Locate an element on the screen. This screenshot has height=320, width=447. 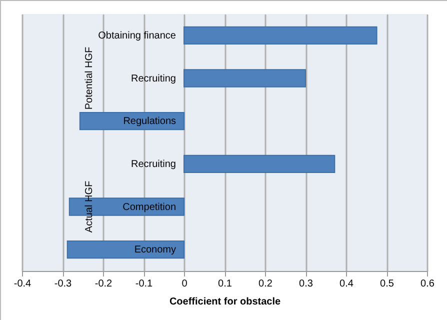
x-tick-label: 0.3 is located at coordinates (306, 284).